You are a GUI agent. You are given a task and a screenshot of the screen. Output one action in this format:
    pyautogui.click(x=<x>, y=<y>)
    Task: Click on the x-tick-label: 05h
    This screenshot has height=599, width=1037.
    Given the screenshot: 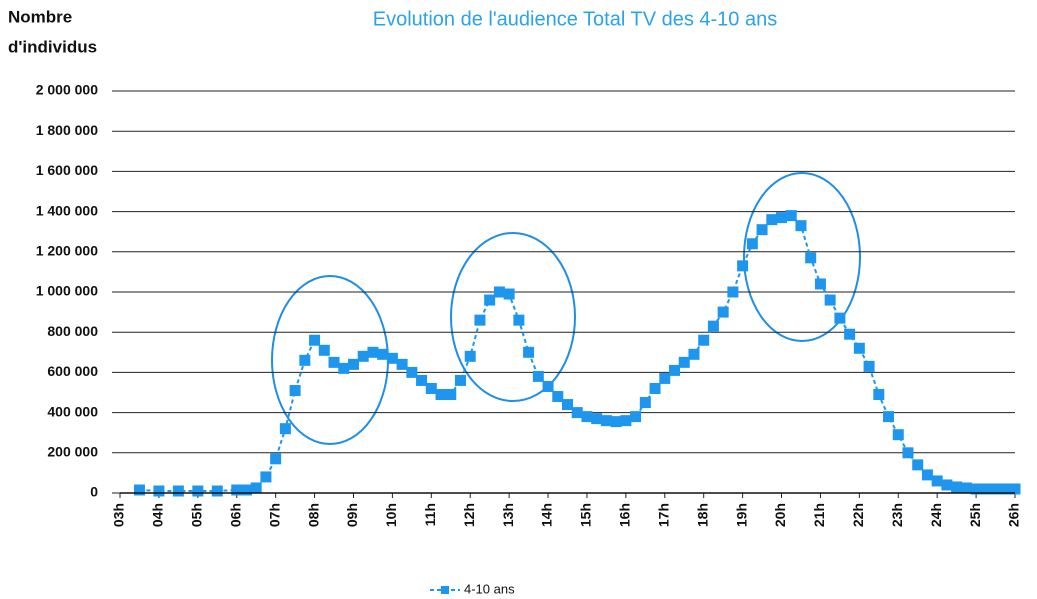 What is the action you would take?
    pyautogui.click(x=197, y=515)
    